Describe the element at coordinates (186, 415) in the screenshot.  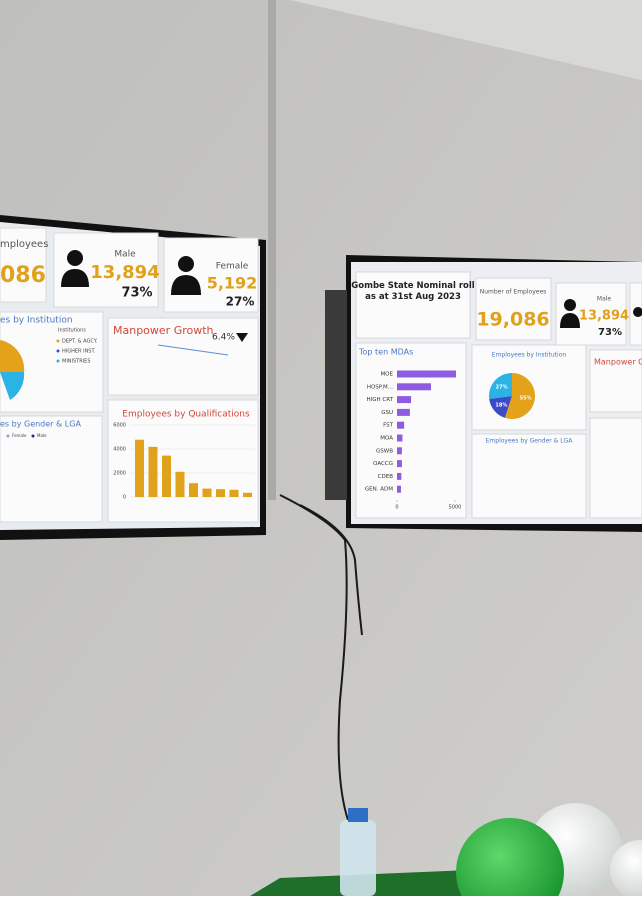
I see `chart-title: Employees by Qualifications` at that location.